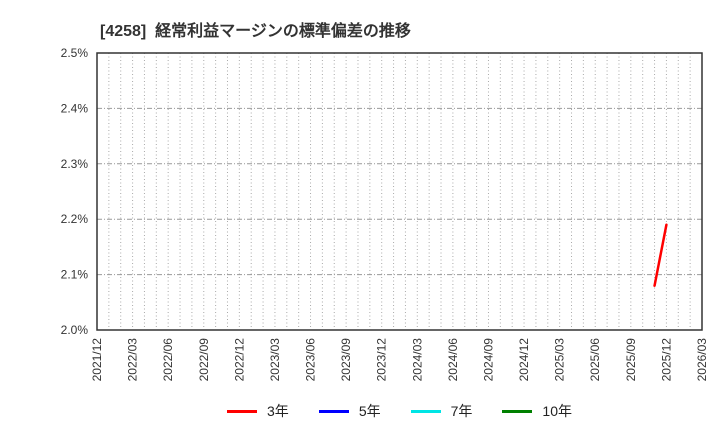  I want to click on x-tick-label: 2026/03, so click(702, 360).